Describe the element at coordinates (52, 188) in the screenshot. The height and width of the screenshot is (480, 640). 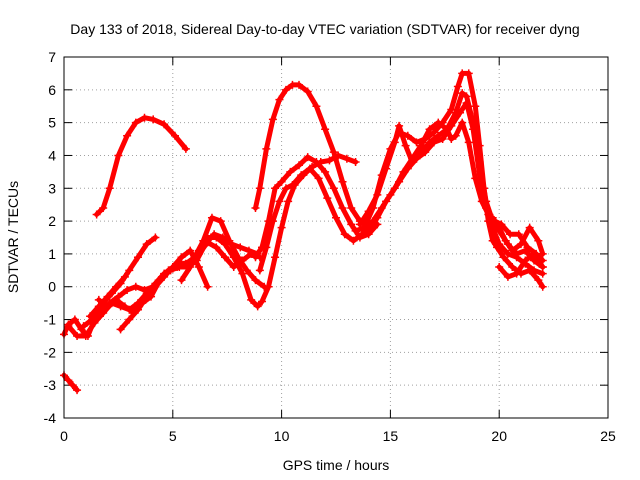
I see `y-tick-label: 3` at that location.